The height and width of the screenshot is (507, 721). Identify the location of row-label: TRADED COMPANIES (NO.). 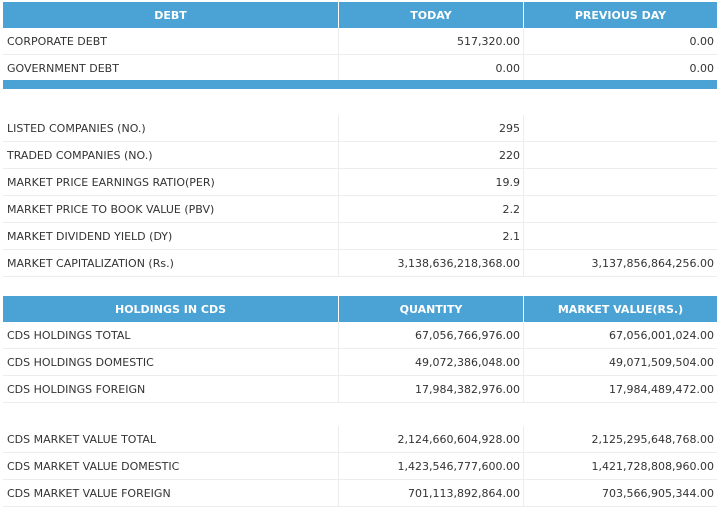
(171, 155).